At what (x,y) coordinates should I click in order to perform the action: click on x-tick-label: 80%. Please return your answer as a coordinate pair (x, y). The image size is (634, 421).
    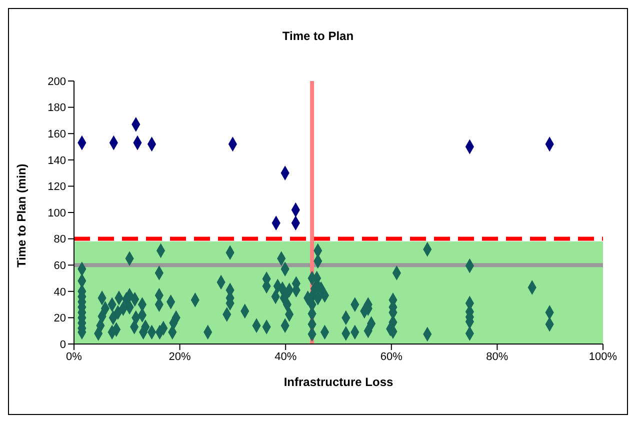
    Looking at the image, I should click on (497, 356).